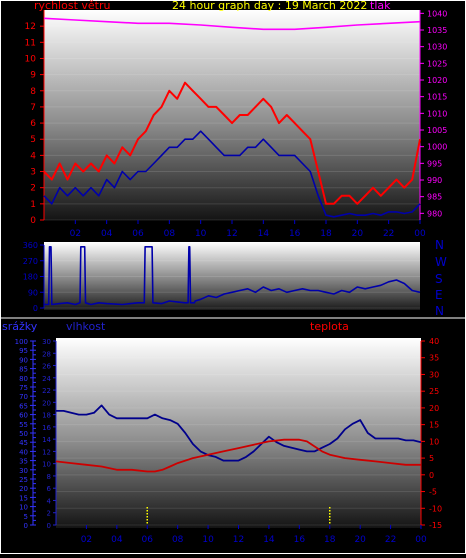 This screenshot has height=558, width=466. Describe the element at coordinates (421, 540) in the screenshot. I see `lower-x-tick-label: 00` at that location.